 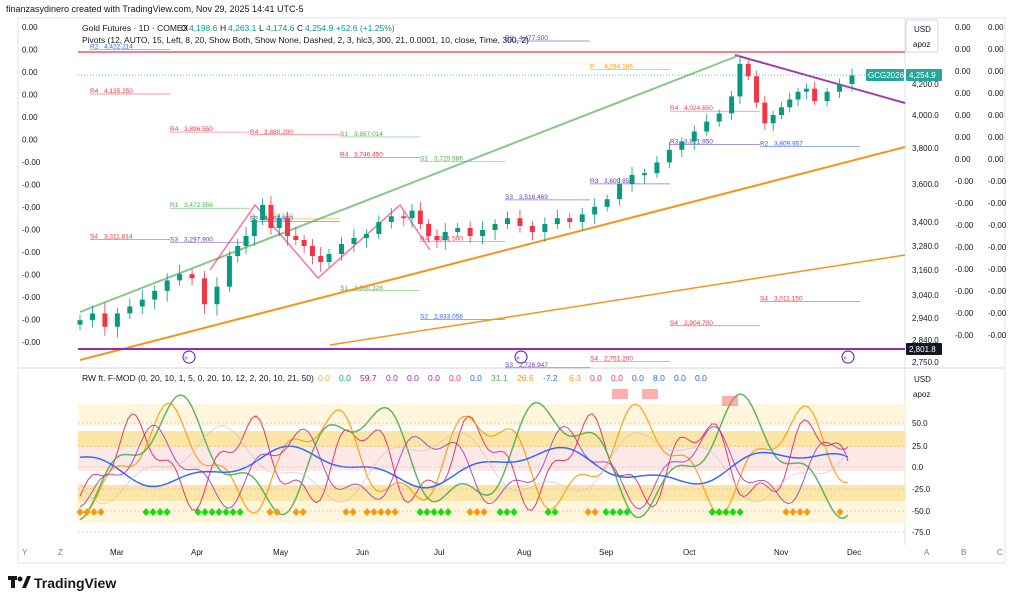 What do you see at coordinates (925, 148) in the screenshot?
I see `price-tick: 3,800.0` at bounding box center [925, 148].